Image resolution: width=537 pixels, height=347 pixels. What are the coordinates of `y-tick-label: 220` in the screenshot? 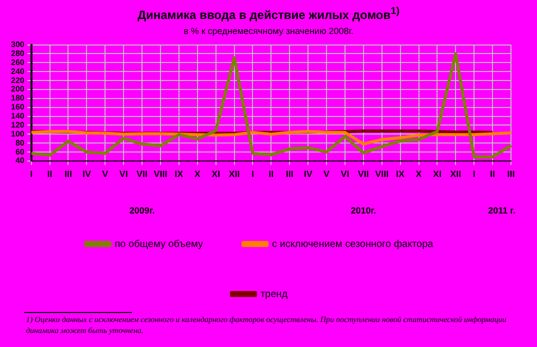 It's located at (17, 80).